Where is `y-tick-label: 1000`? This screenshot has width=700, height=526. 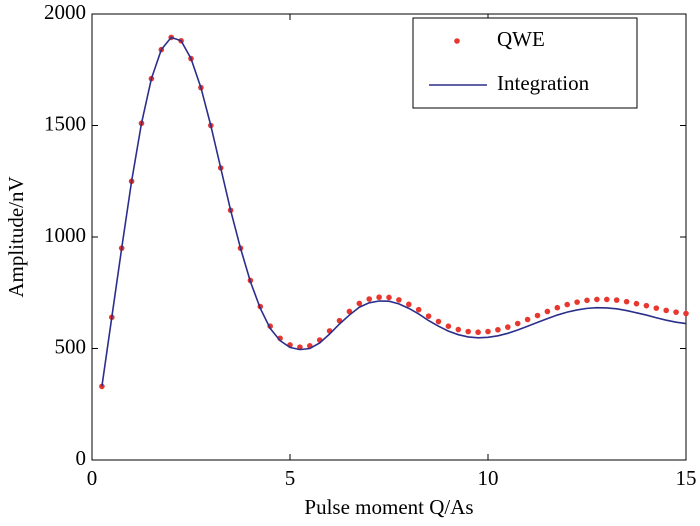 y-tick-label: 1000 is located at coordinates (65, 235).